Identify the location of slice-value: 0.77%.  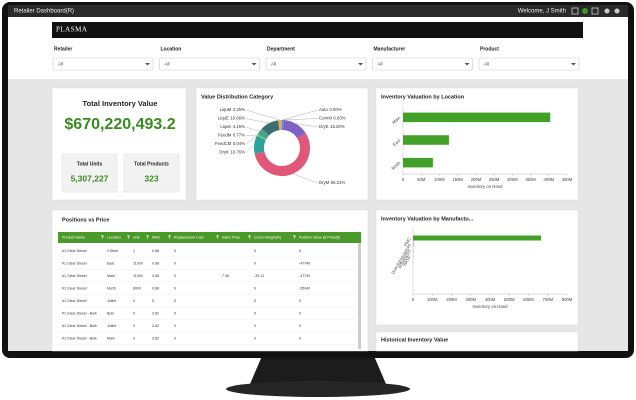
(239, 135).